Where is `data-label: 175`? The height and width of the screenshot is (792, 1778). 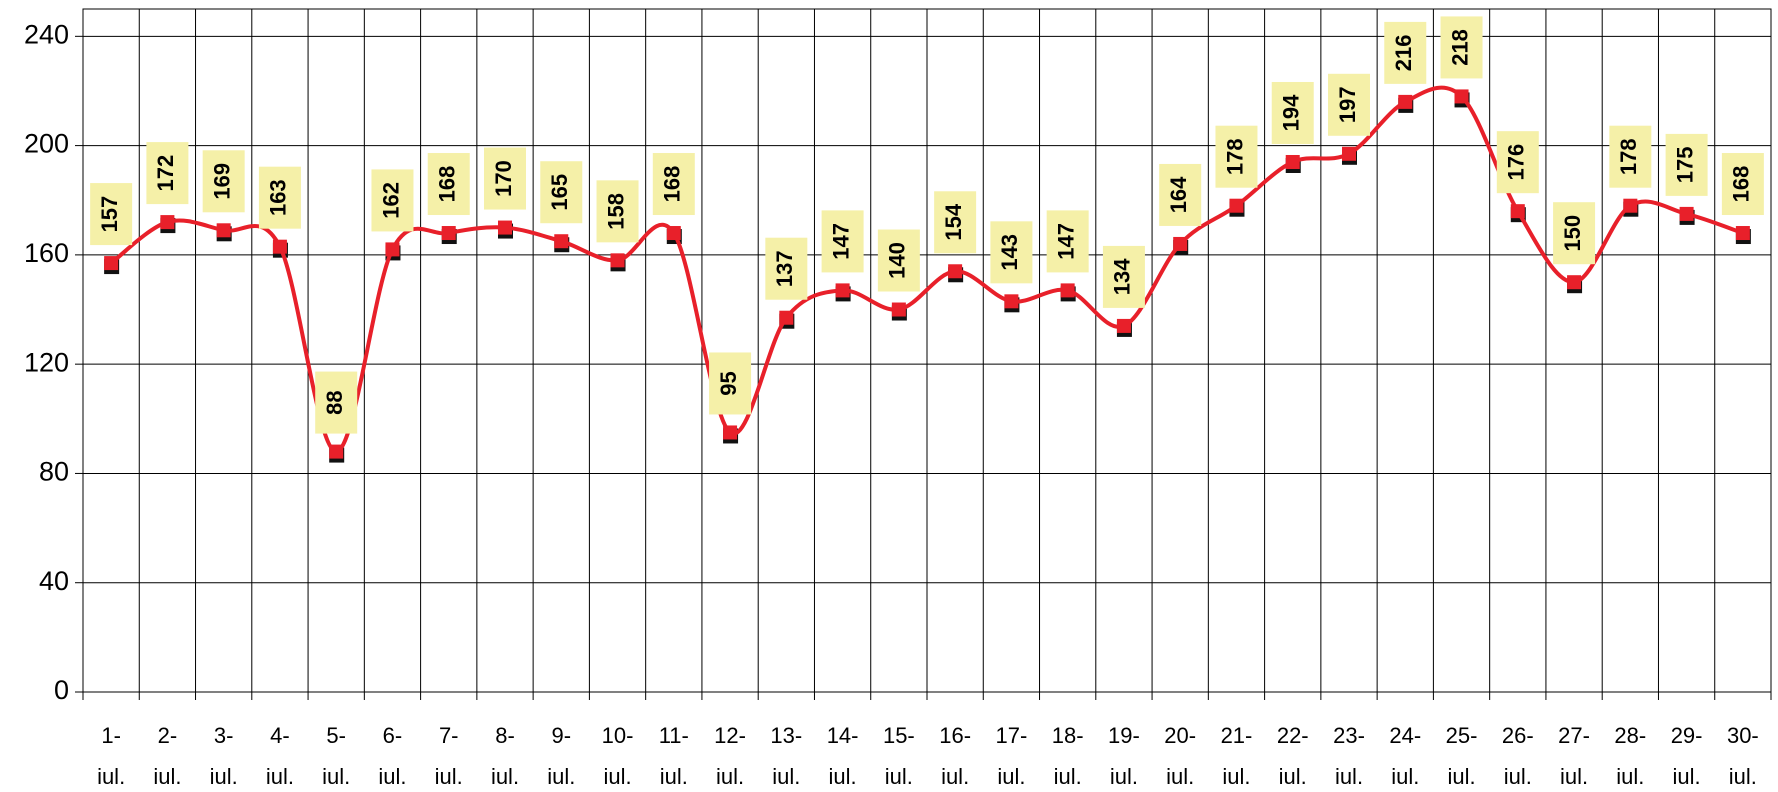 data-label: 175 is located at coordinates (1684, 165).